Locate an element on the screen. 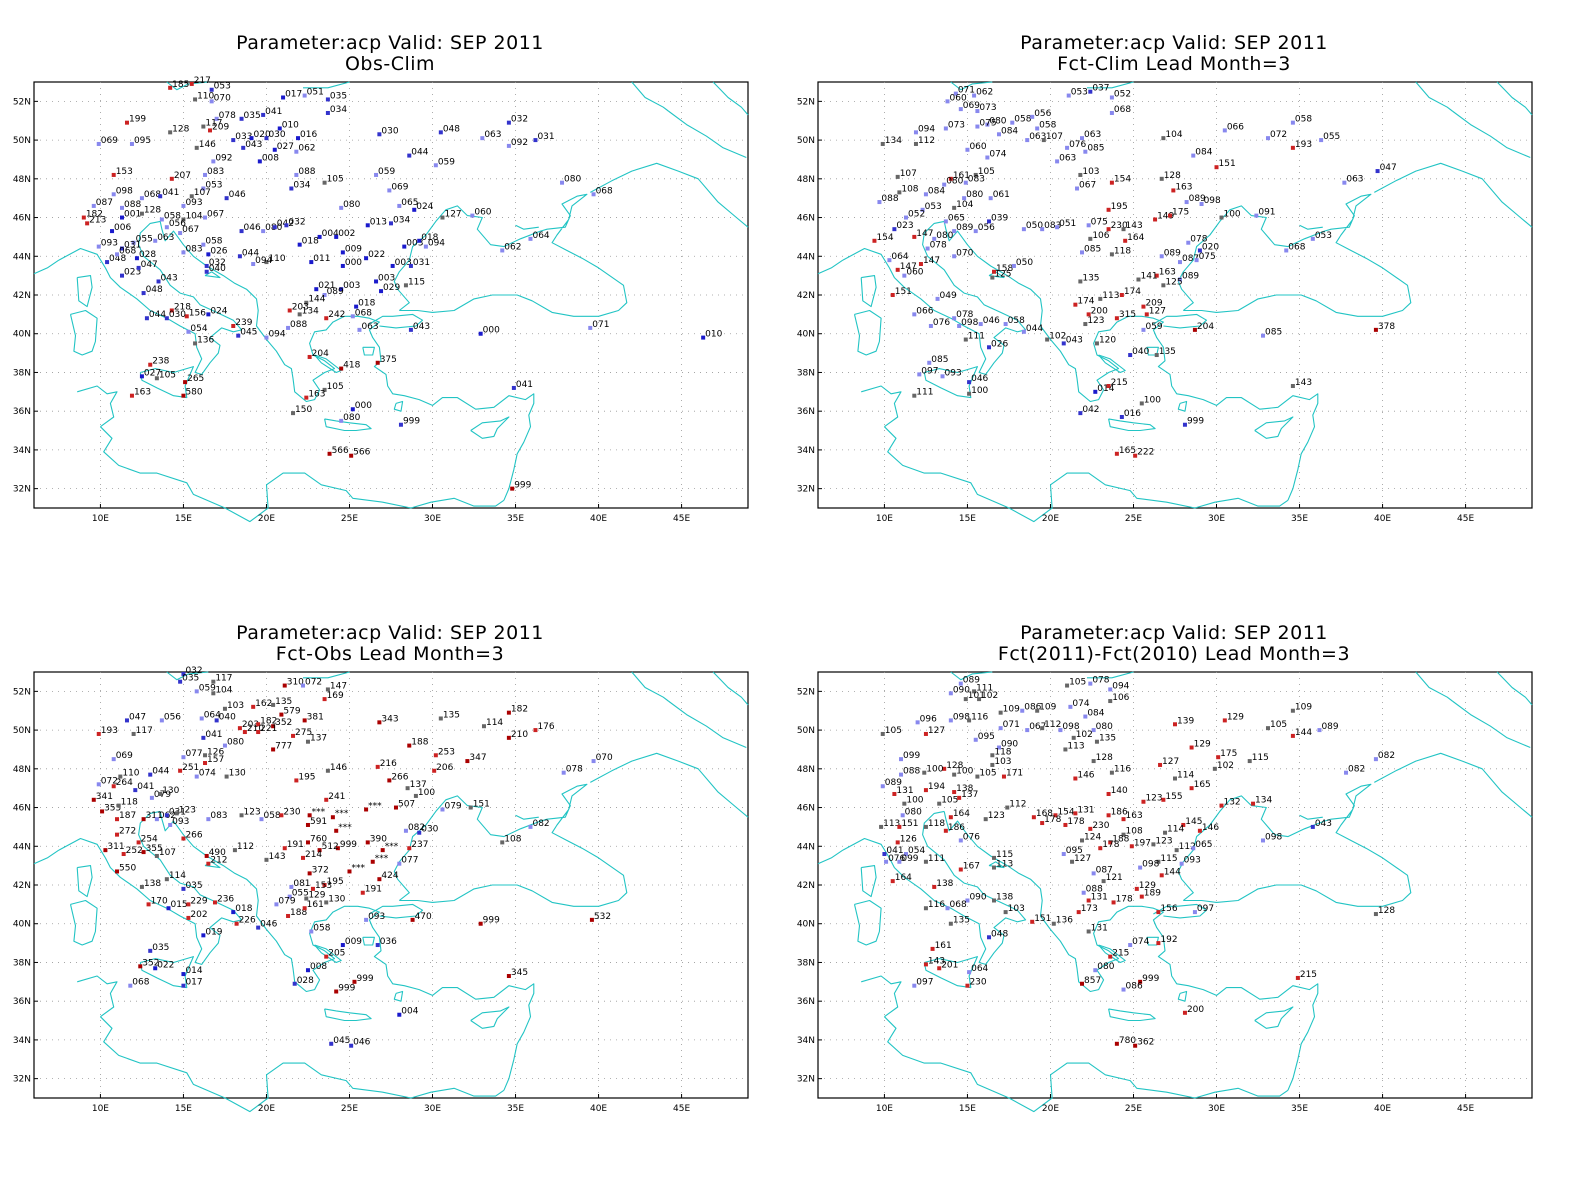  station-value: 265 is located at coordinates (195, 379).